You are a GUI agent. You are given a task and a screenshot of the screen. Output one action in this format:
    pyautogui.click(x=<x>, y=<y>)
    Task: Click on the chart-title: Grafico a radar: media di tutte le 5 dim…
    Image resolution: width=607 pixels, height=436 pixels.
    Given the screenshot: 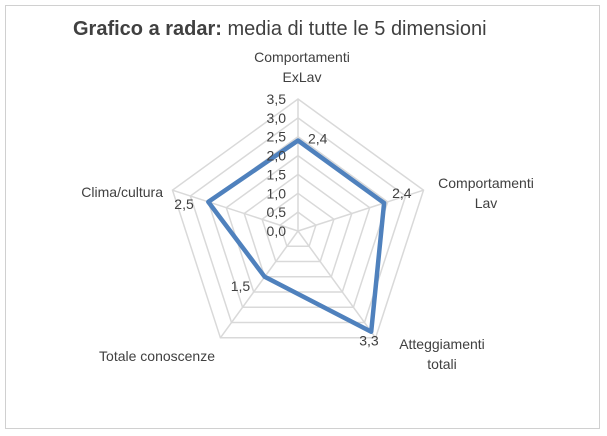 What is the action you would take?
    pyautogui.click(x=280, y=29)
    